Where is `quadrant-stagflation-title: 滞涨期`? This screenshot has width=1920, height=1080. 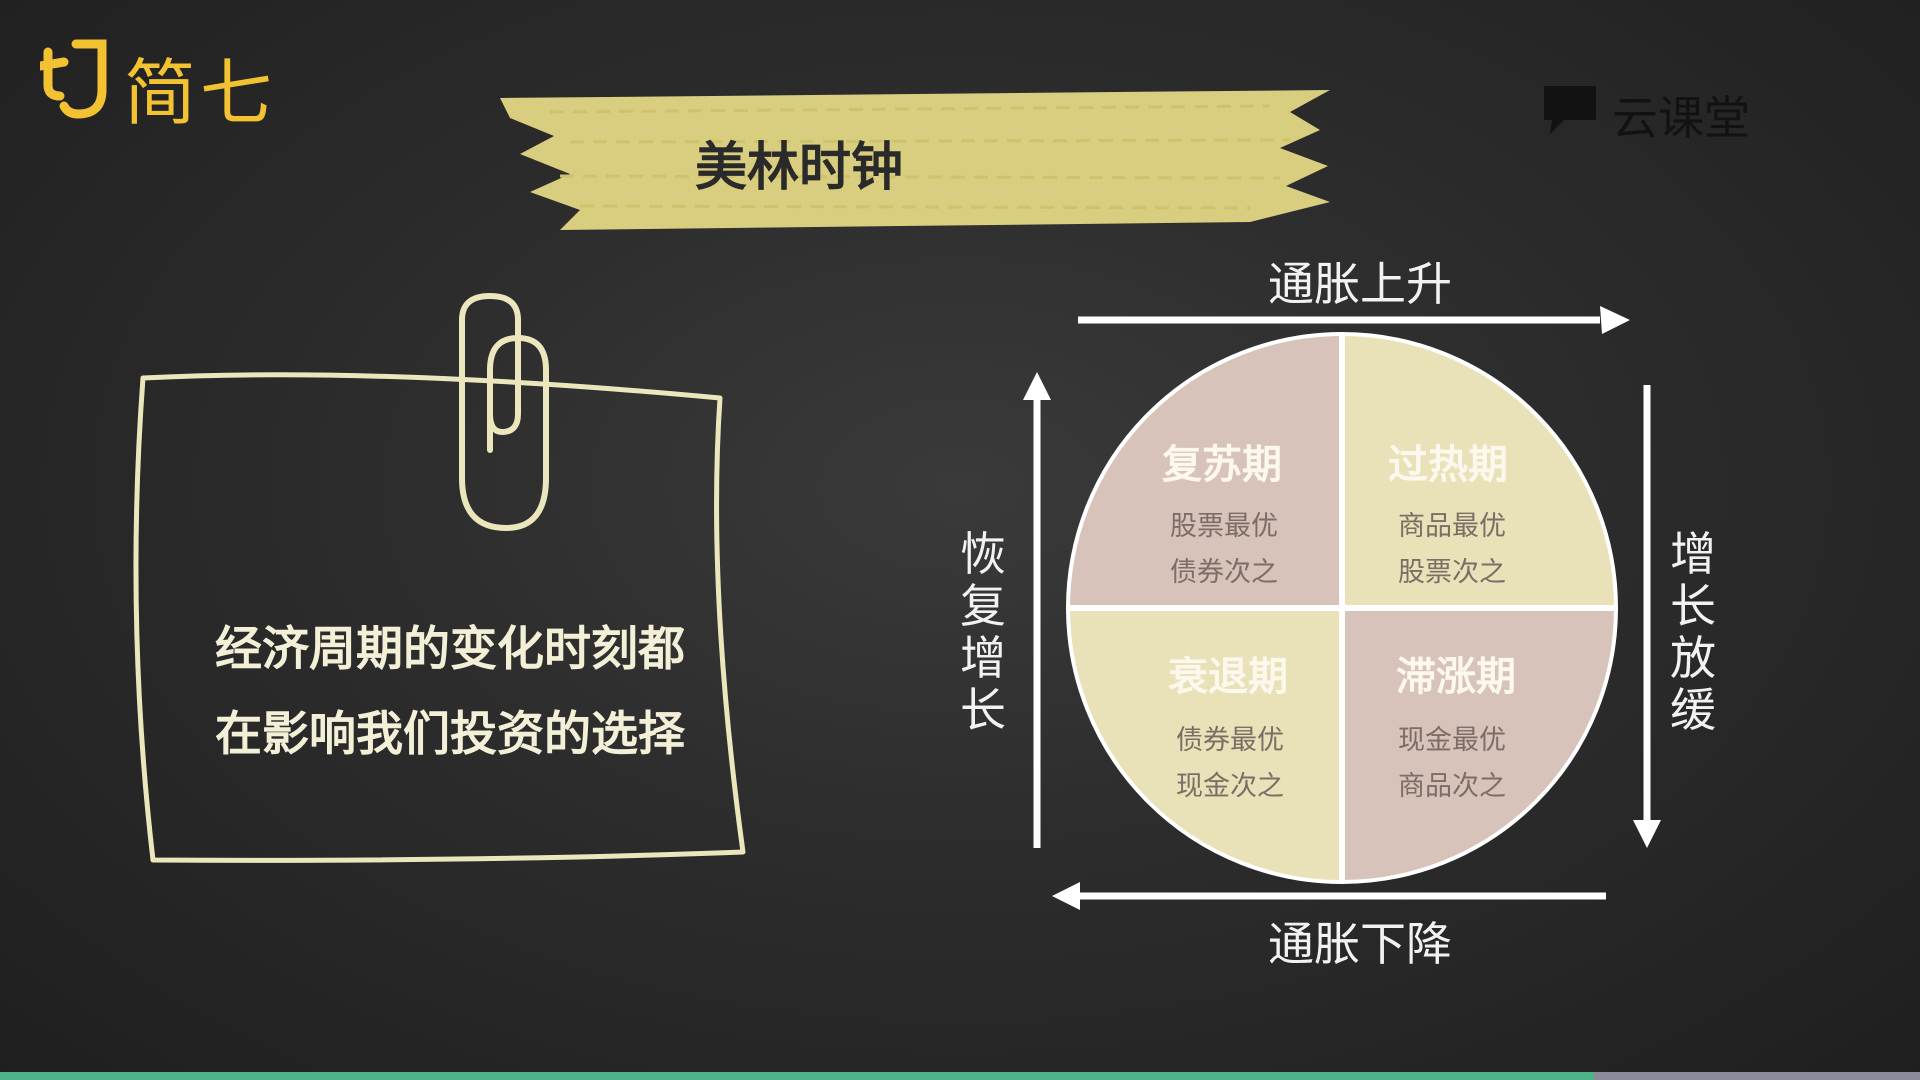 quadrant-stagflation-title: 滞涨期 is located at coordinates (1456, 677).